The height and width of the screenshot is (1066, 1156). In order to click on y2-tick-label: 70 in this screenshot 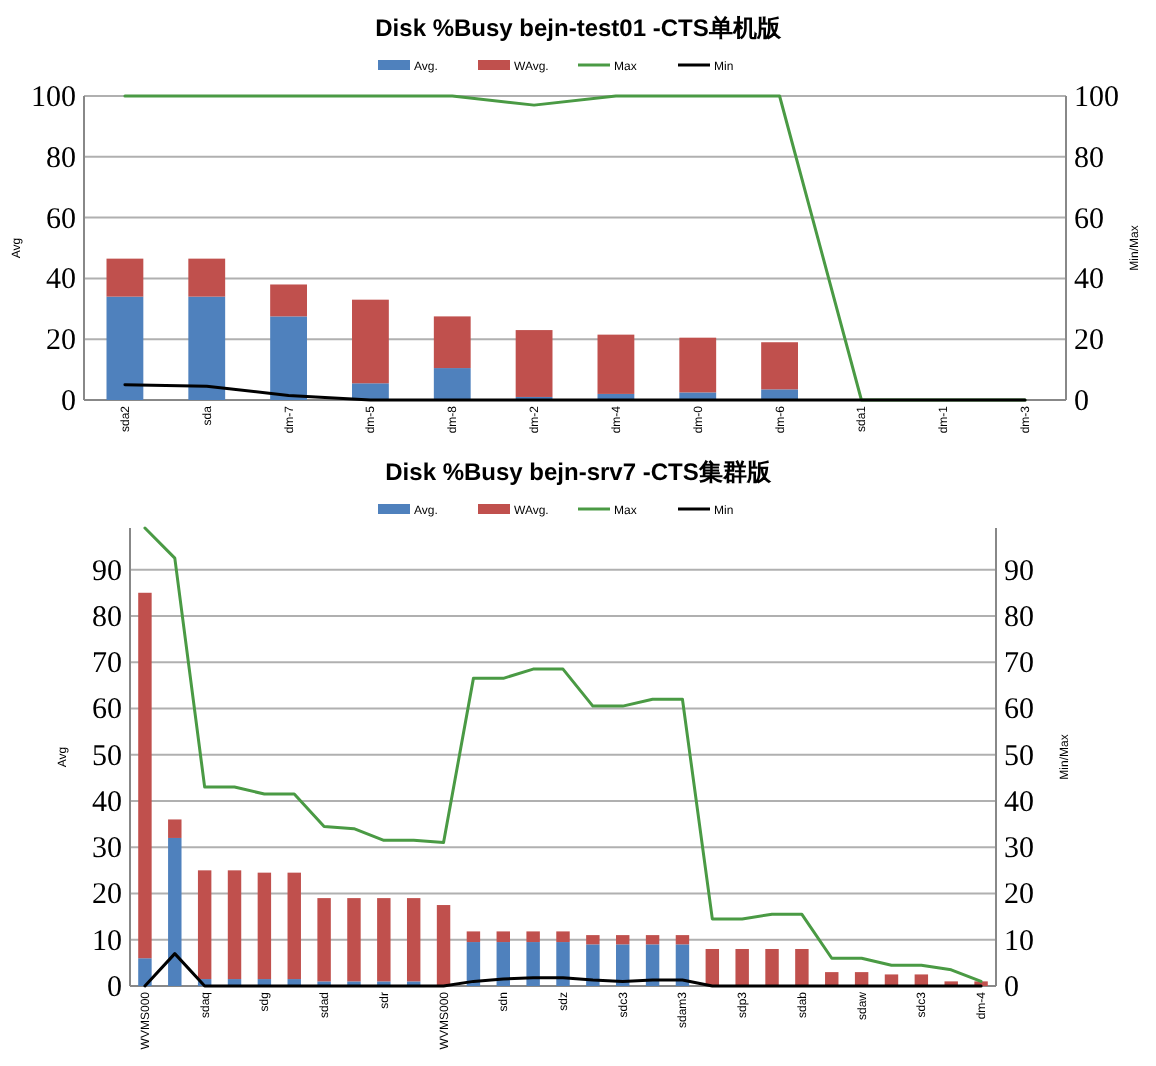, I will do `click(1019, 664)`.